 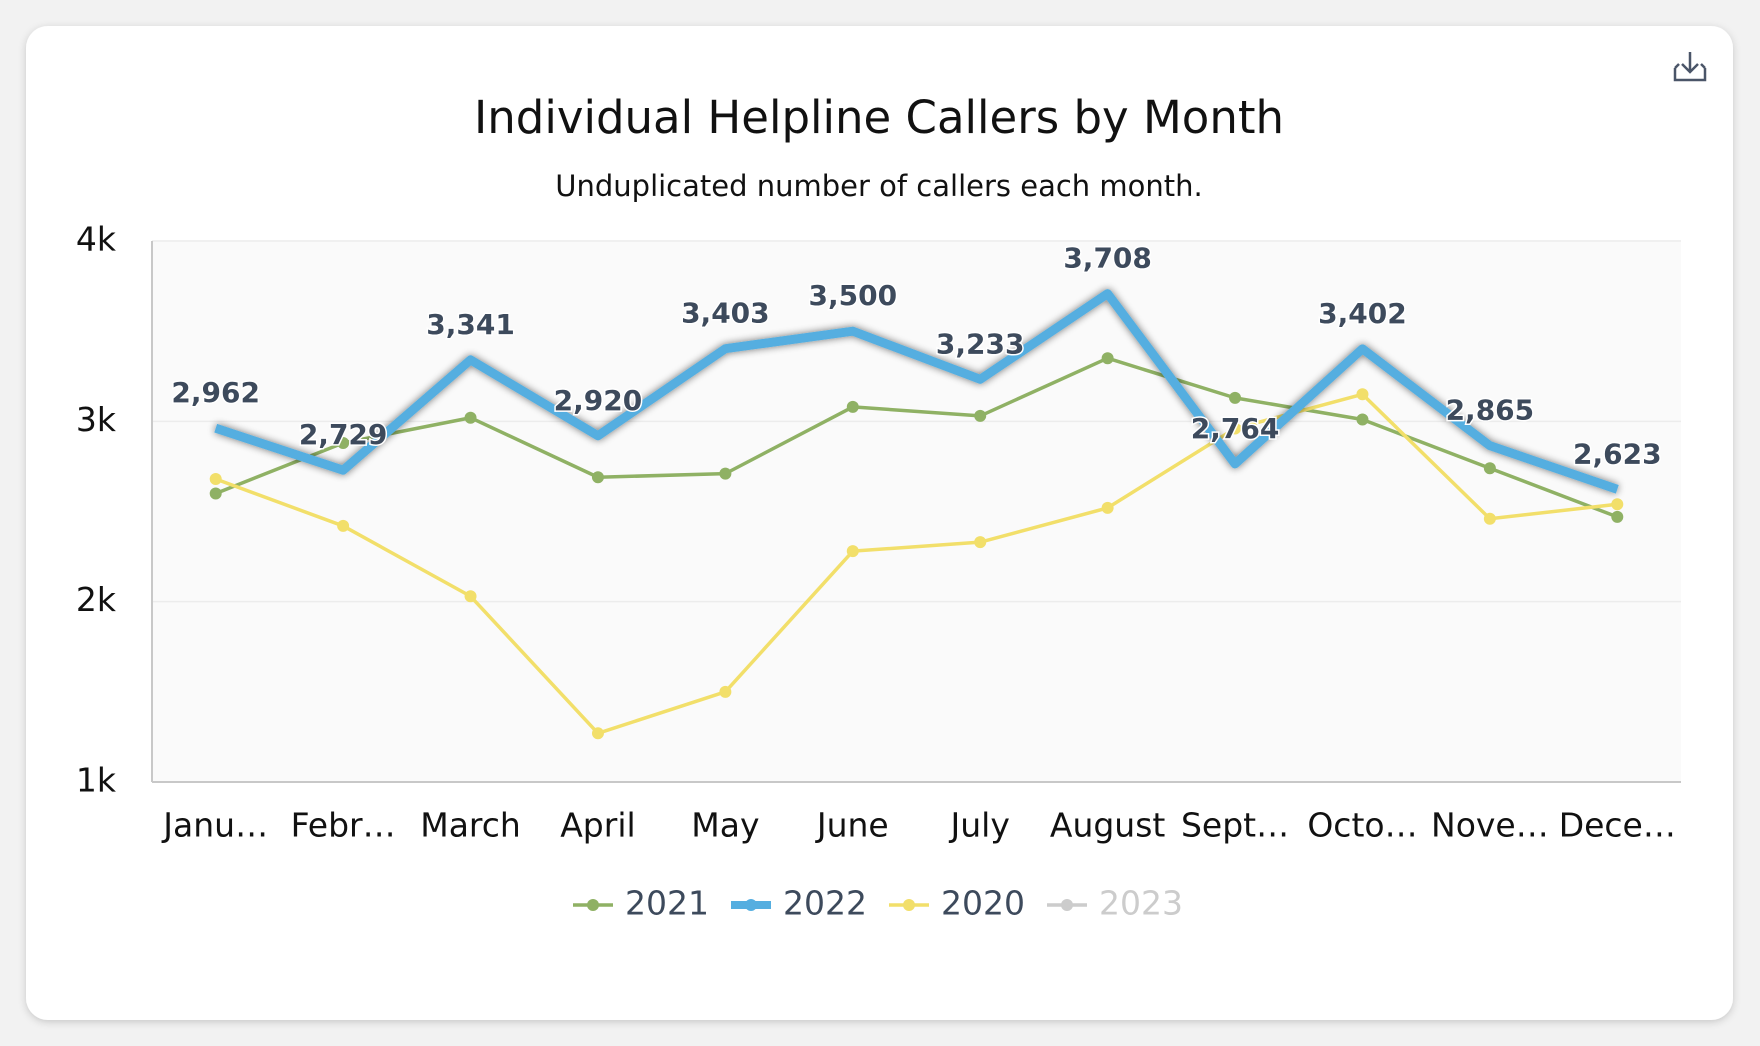 I want to click on series, so click(x=916, y=437).